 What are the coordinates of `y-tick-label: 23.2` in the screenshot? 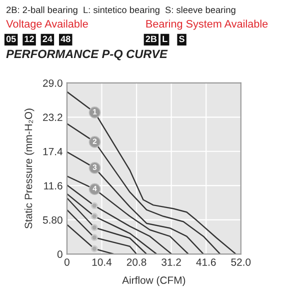 It's located at (52, 118).